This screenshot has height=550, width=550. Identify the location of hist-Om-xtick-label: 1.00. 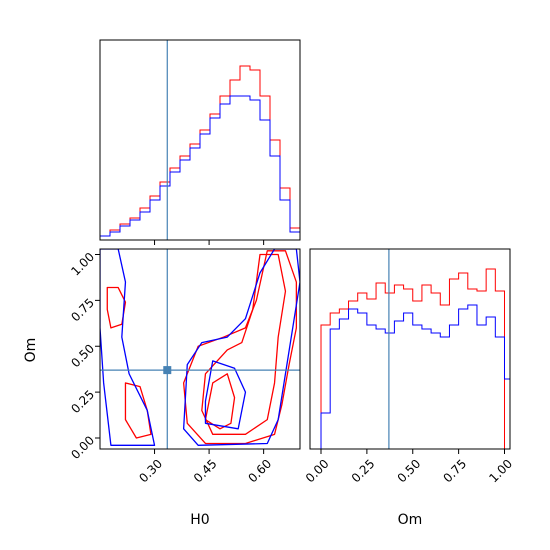
(500, 471).